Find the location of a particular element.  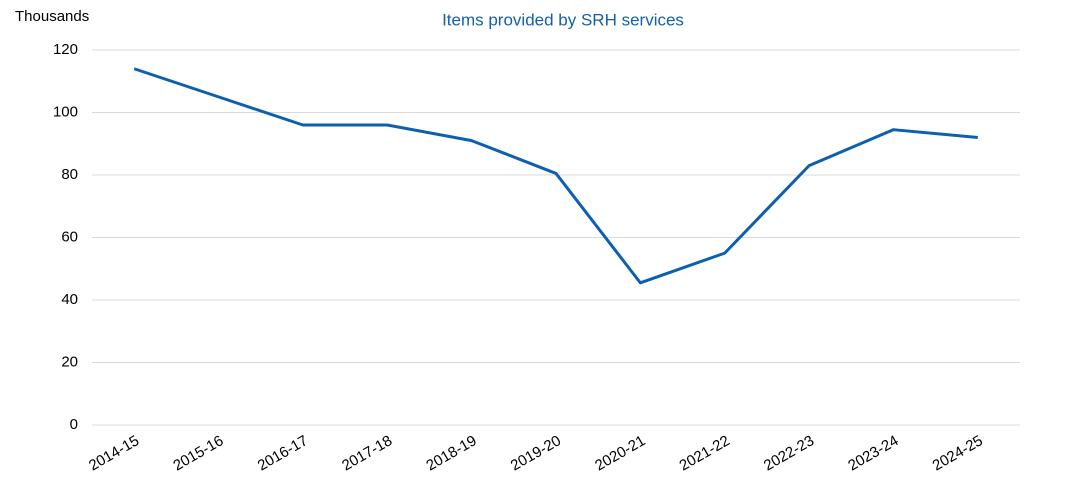

chart-title: Items provided by SRH services is located at coordinates (563, 19).